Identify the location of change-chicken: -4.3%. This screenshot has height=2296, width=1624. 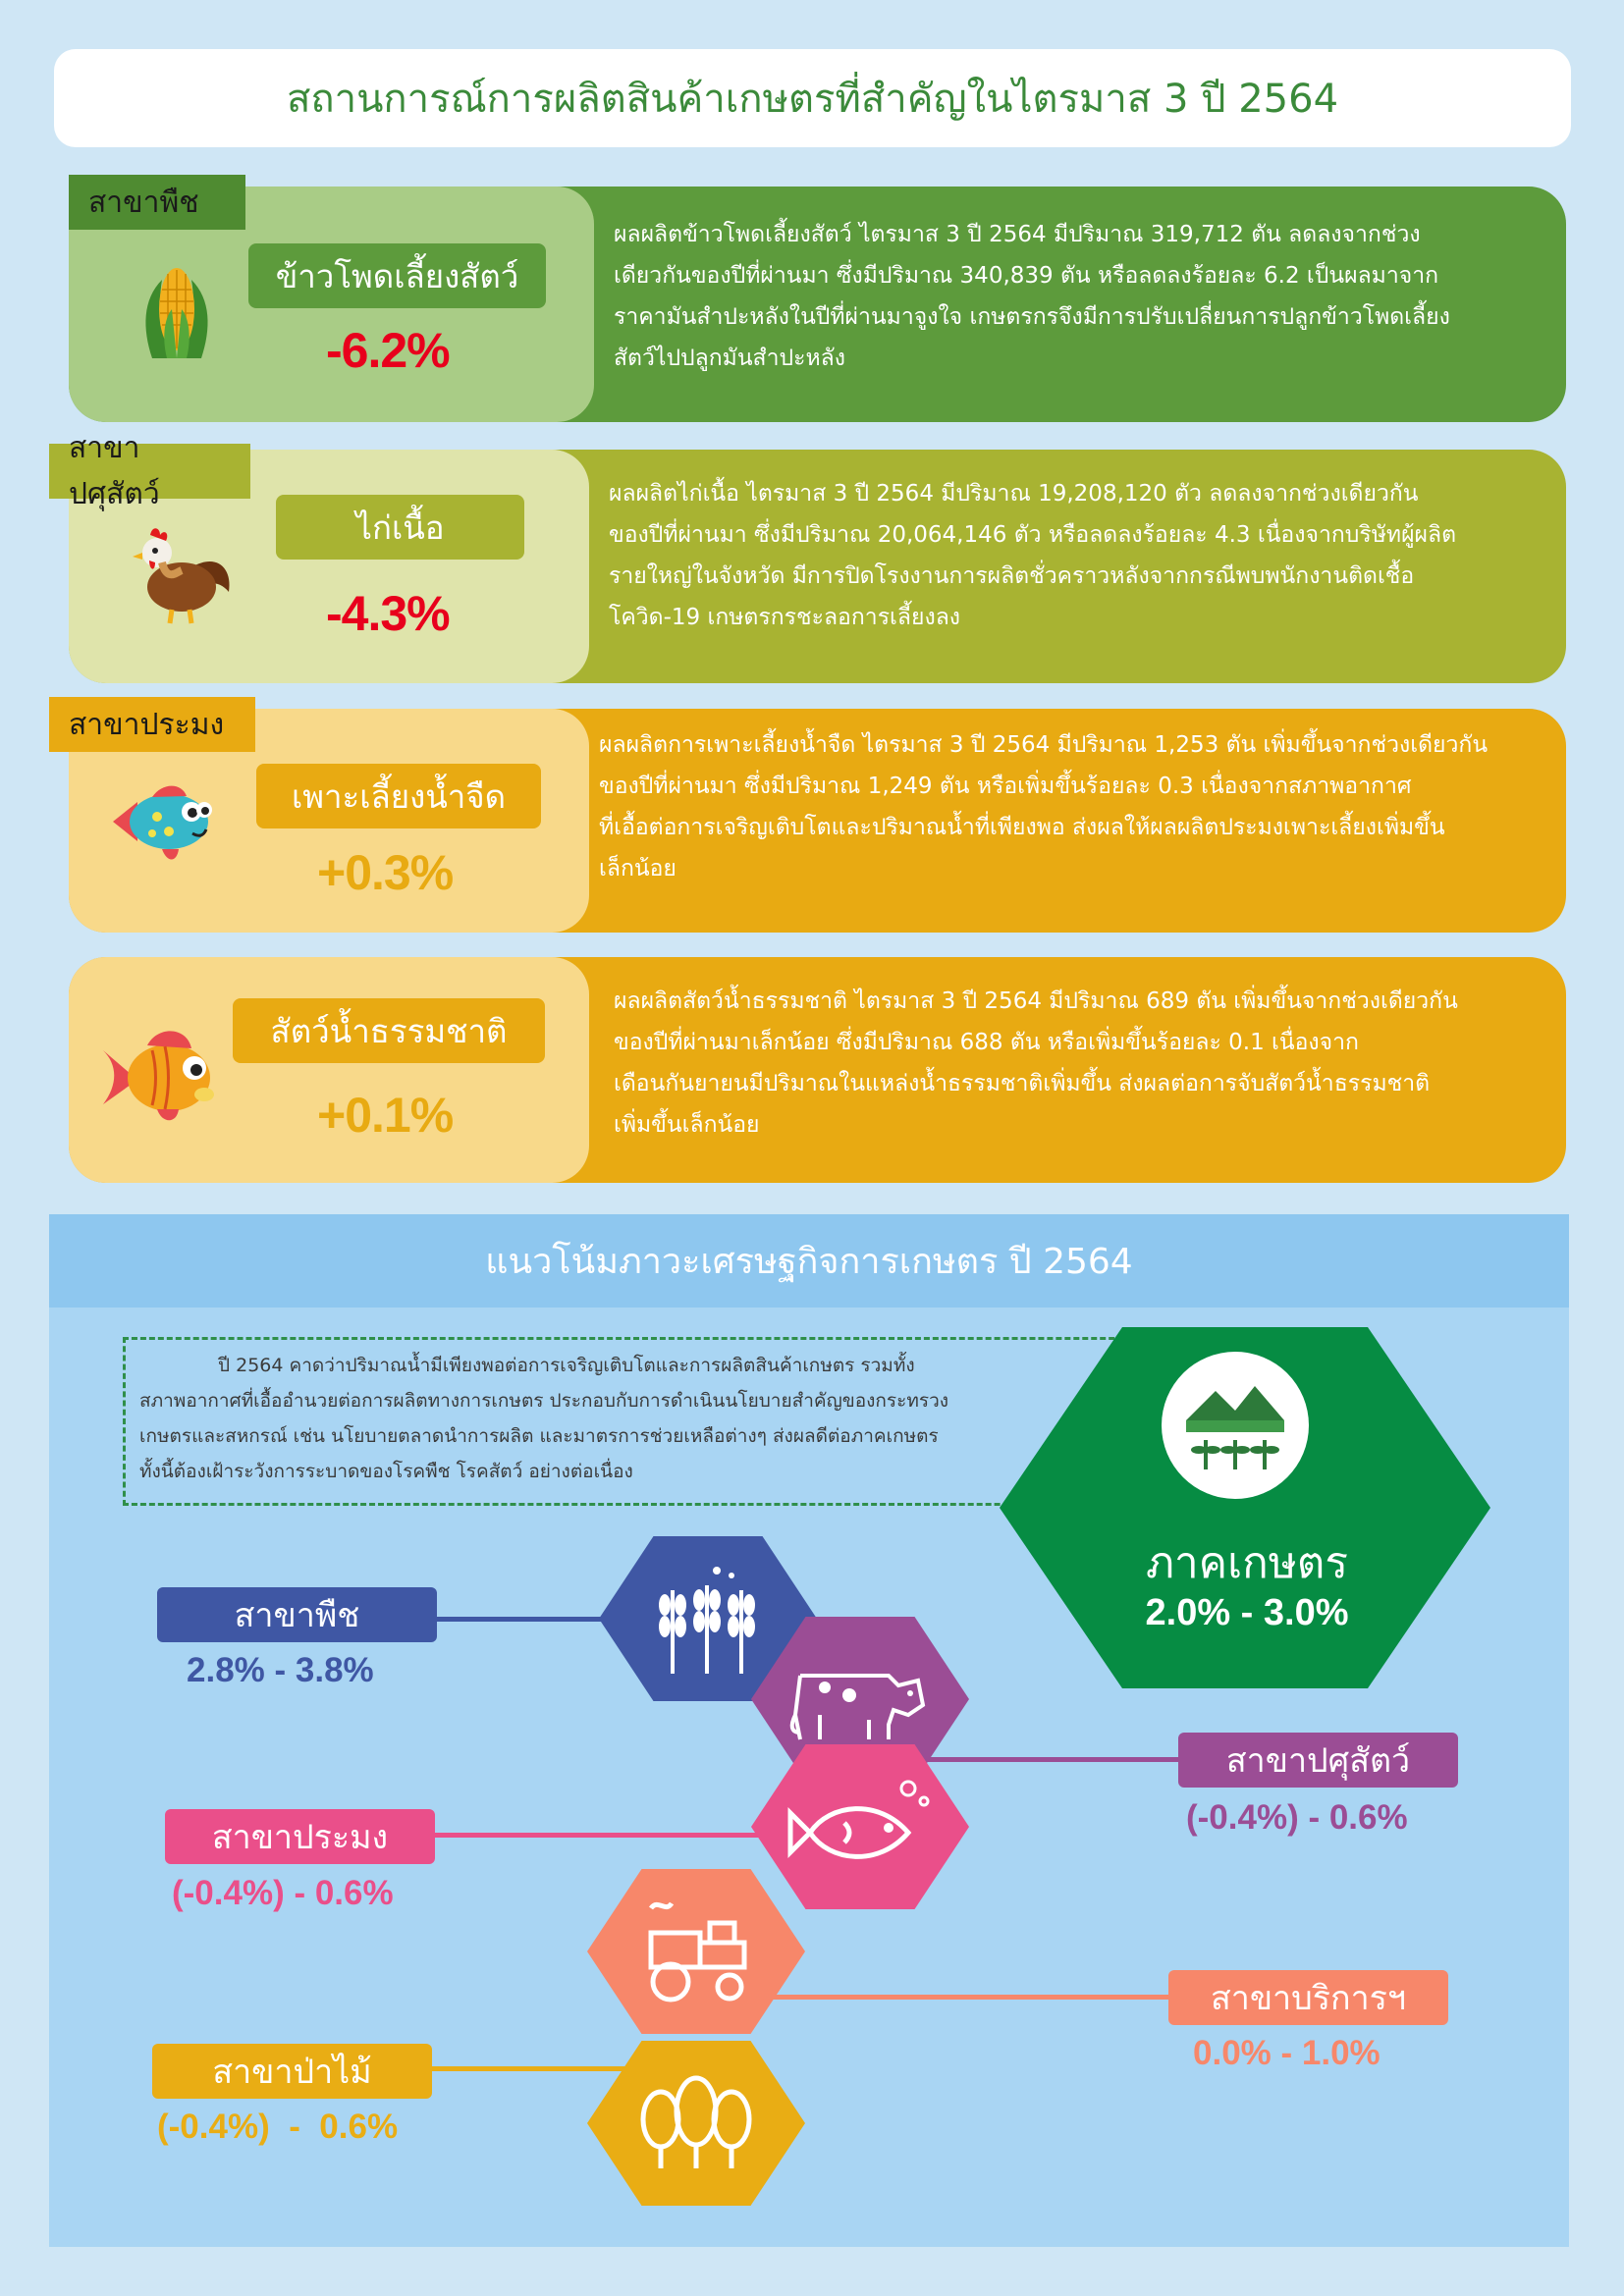
(388, 613).